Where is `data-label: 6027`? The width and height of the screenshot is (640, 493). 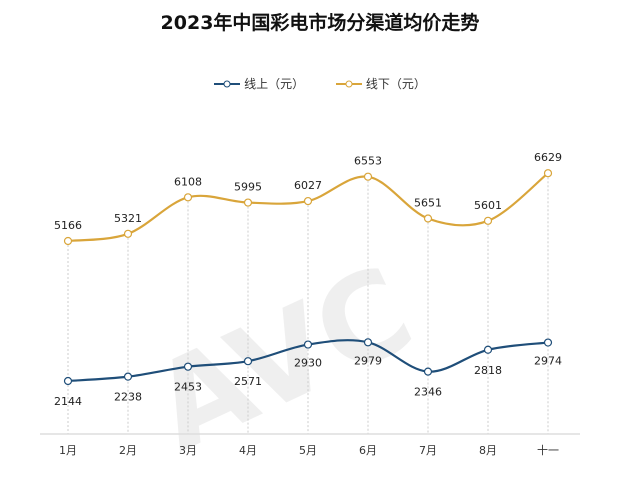
data-label: 6027 is located at coordinates (308, 185).